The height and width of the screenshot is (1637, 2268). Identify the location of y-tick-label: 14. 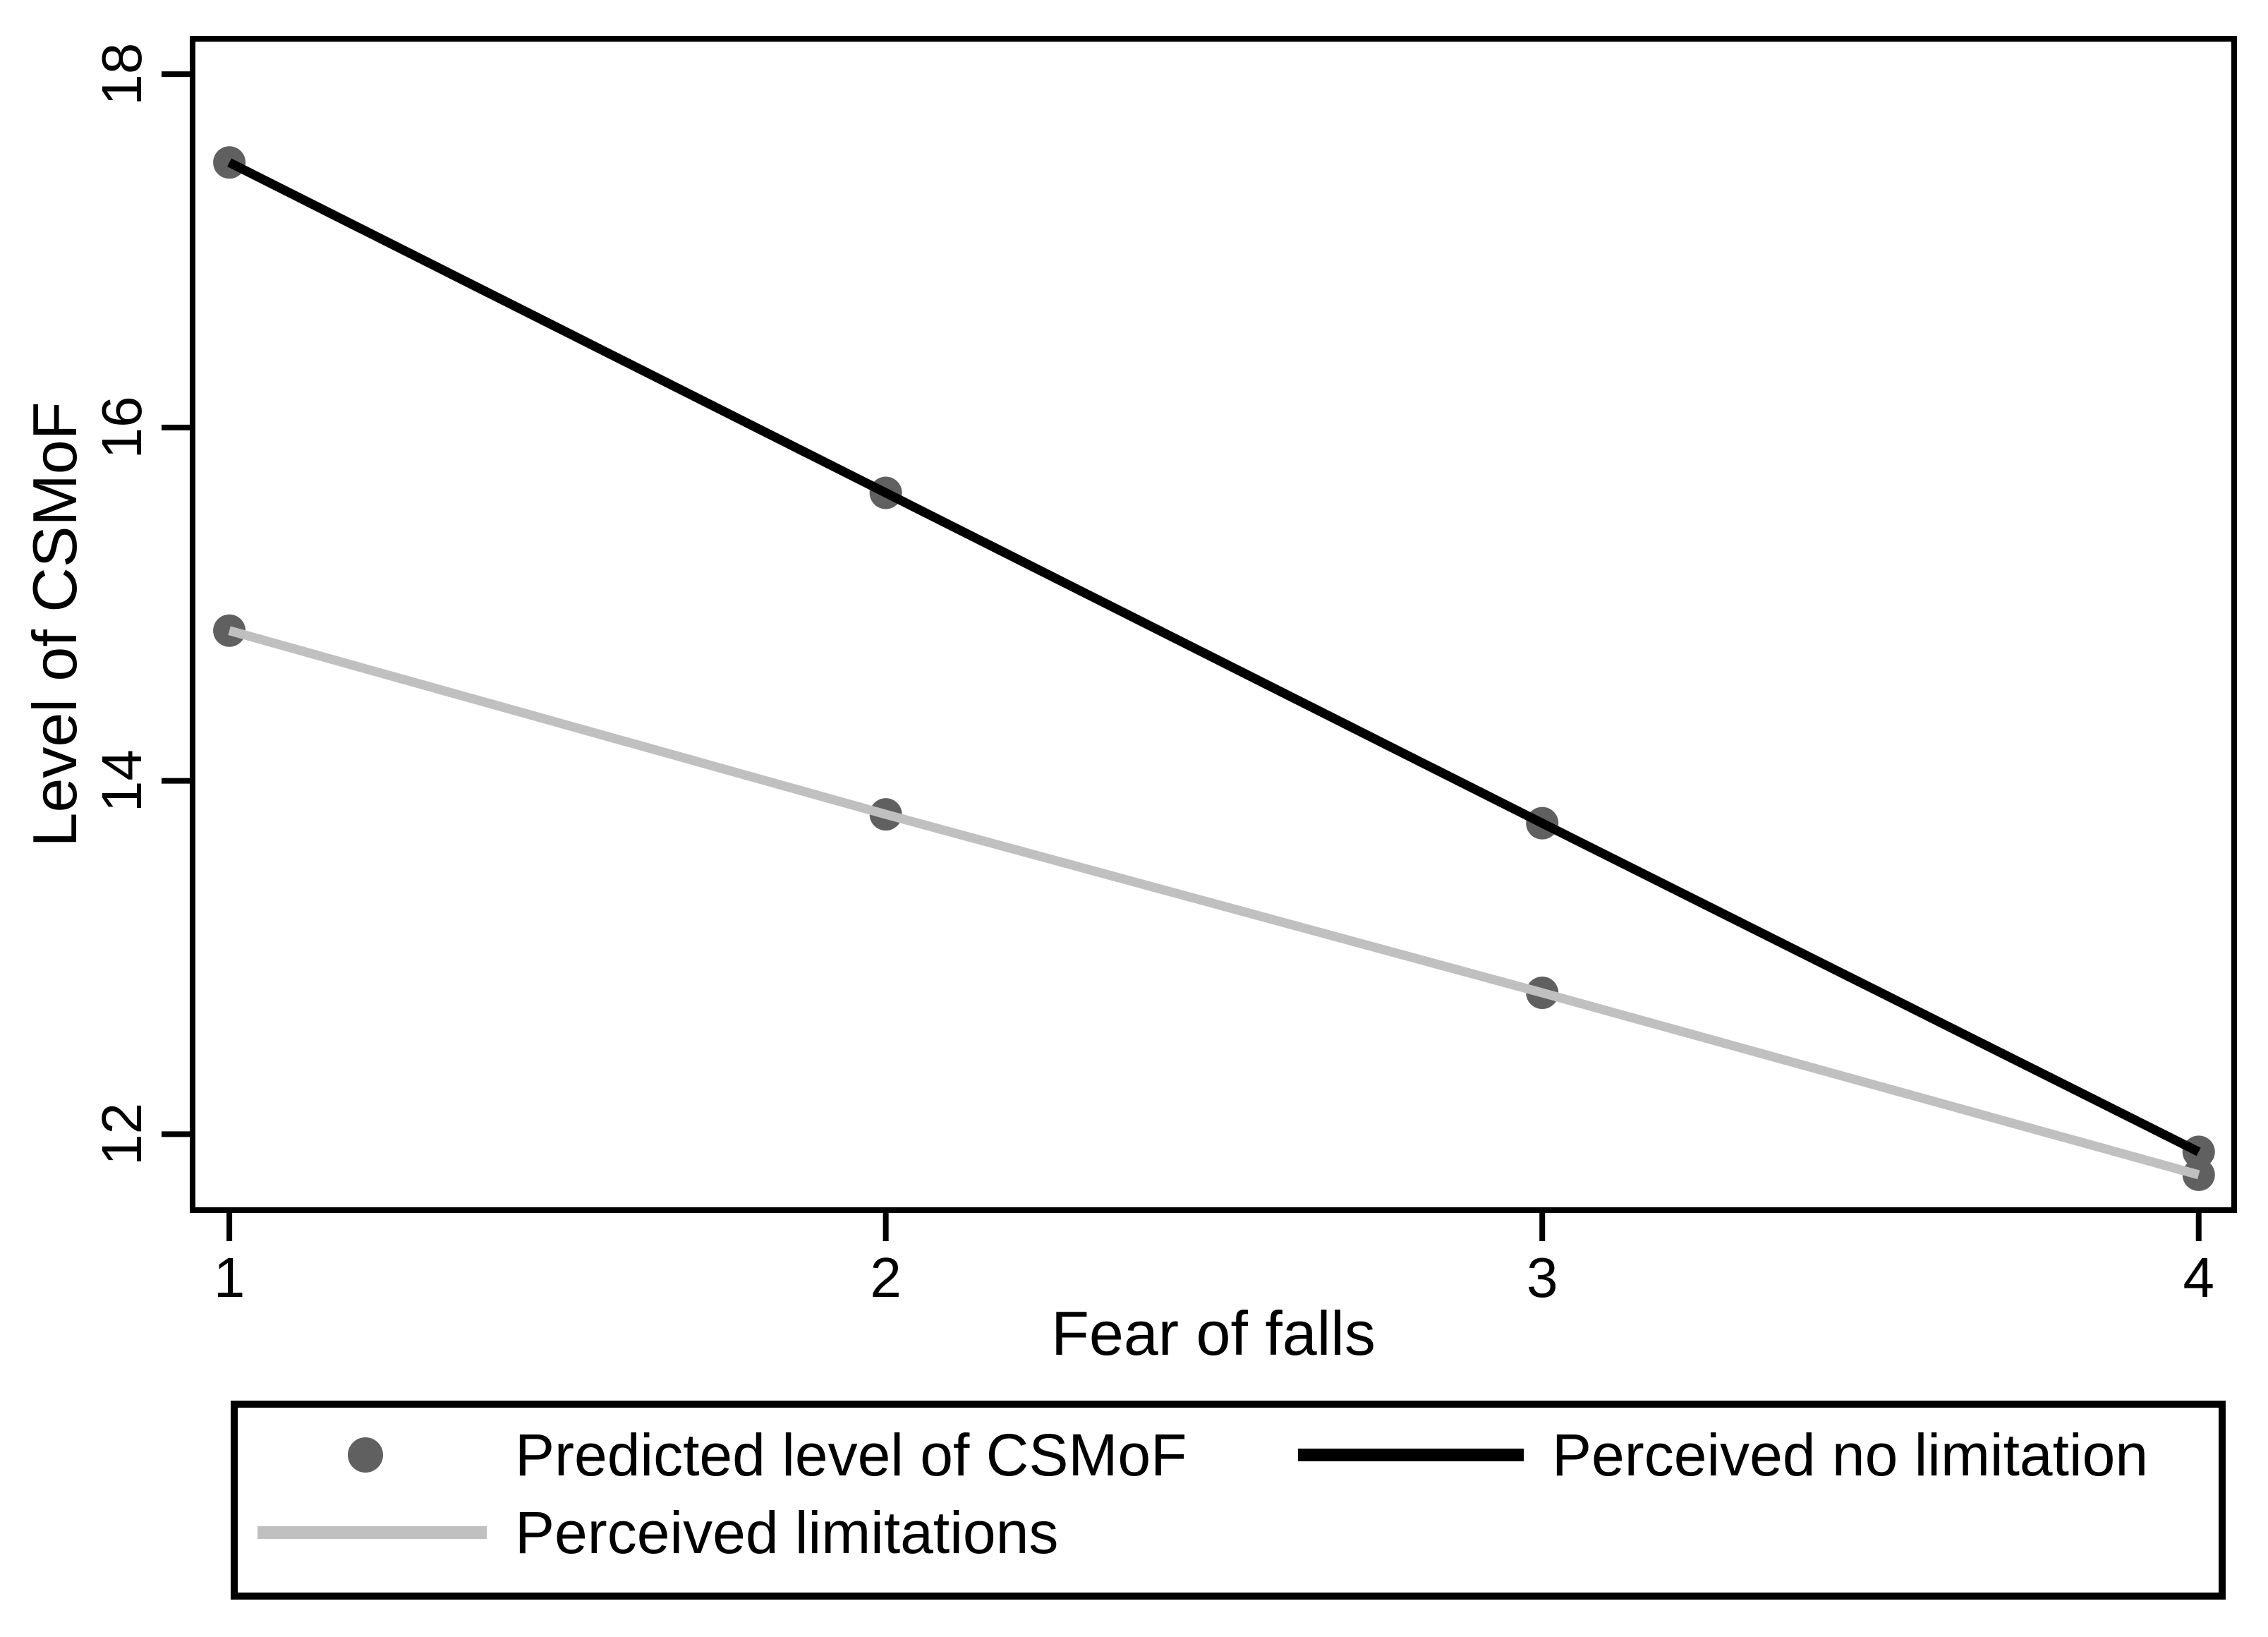
(121, 780).